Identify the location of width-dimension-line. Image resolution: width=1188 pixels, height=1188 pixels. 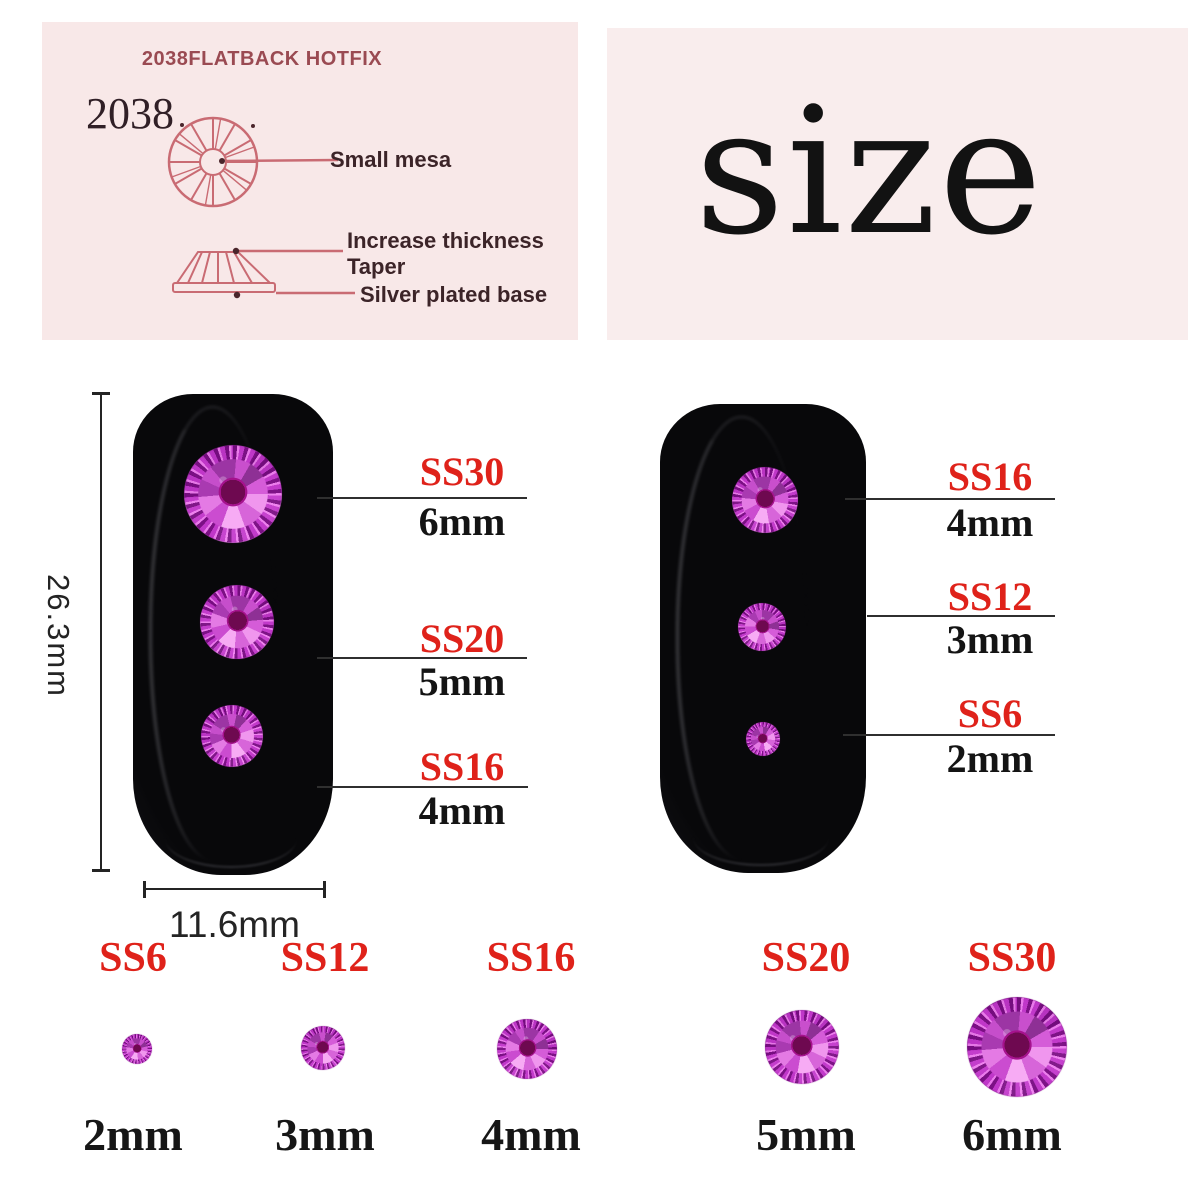
(234, 889).